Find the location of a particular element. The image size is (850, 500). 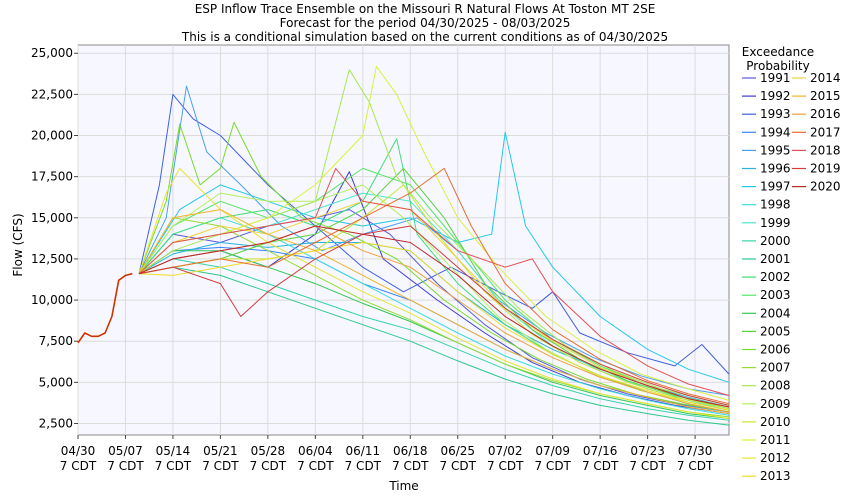

y-tick-label: 12,500 is located at coordinates (52, 259).